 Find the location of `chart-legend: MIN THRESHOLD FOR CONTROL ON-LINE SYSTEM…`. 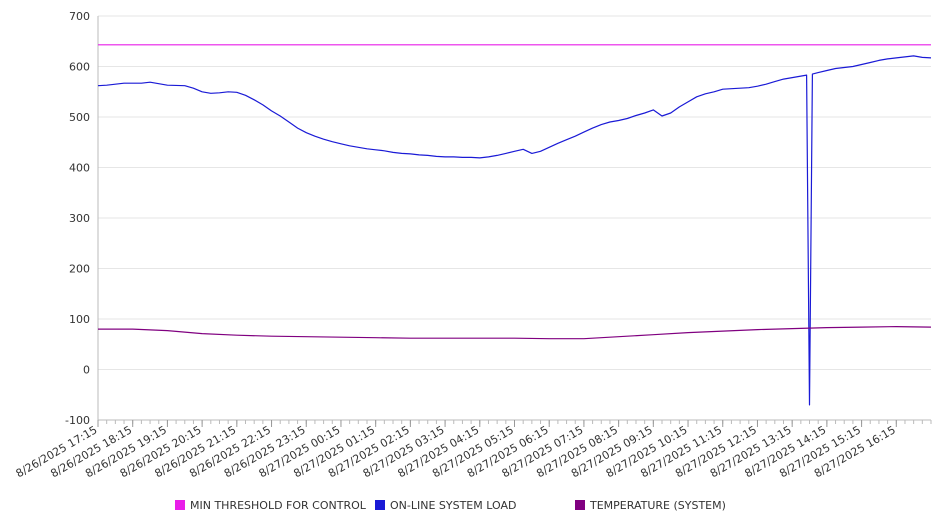

chart-legend: MIN THRESHOLD FOR CONTROL ON-LINE SYSTEM… is located at coordinates (473, 506).